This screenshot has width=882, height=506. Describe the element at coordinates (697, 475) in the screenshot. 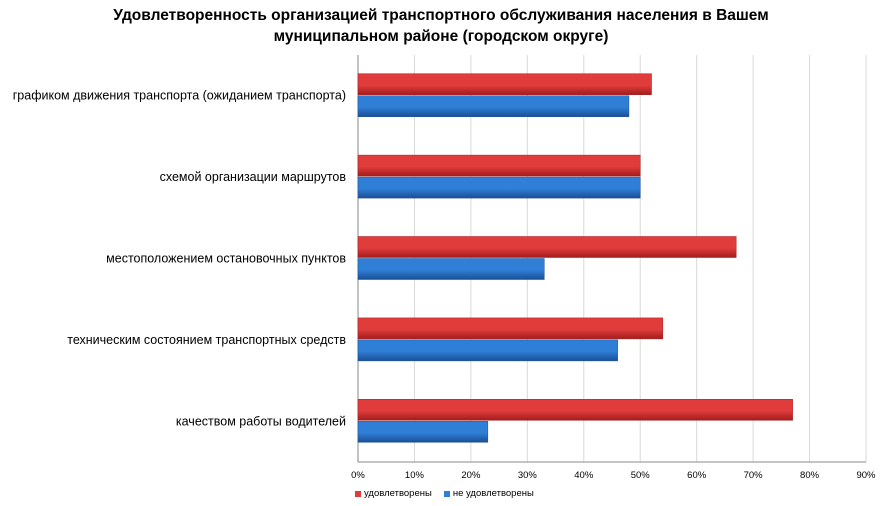

I see `x-tick-label: 60%` at that location.